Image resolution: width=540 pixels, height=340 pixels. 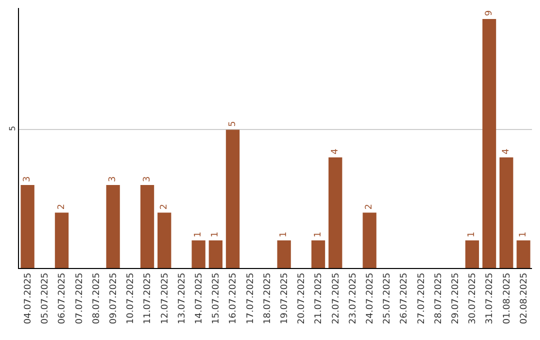 I want to click on x-tick-label: 31.07.2025, so click(x=490, y=298).